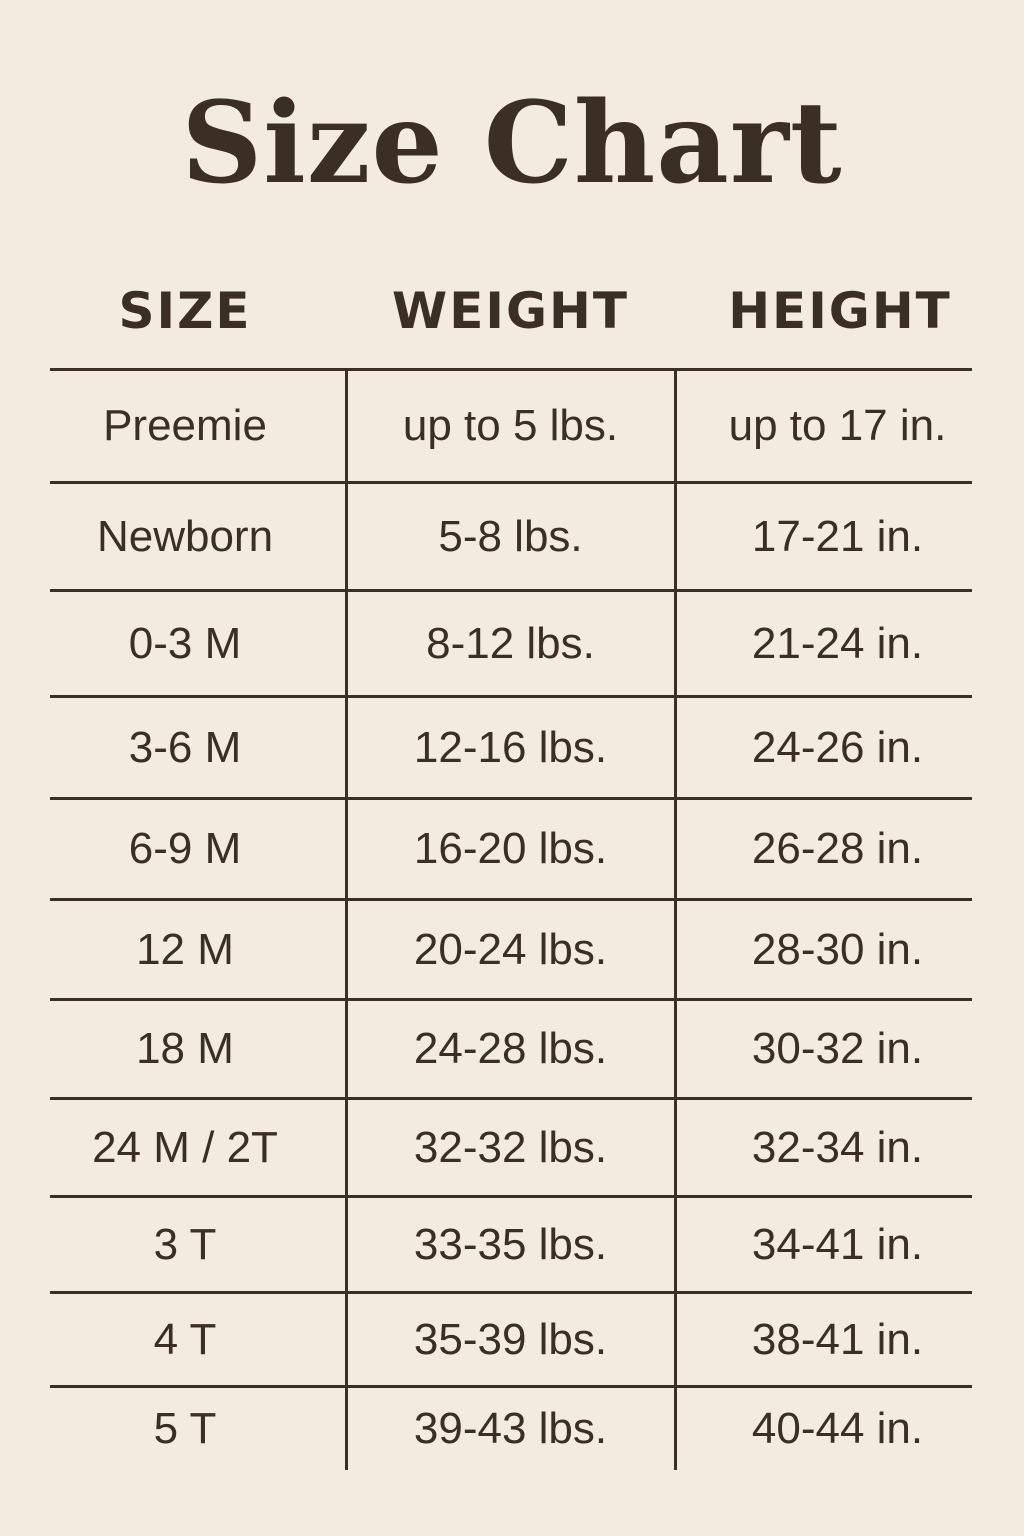  Describe the element at coordinates (185, 536) in the screenshot. I see `cell-size: Newborn` at that location.